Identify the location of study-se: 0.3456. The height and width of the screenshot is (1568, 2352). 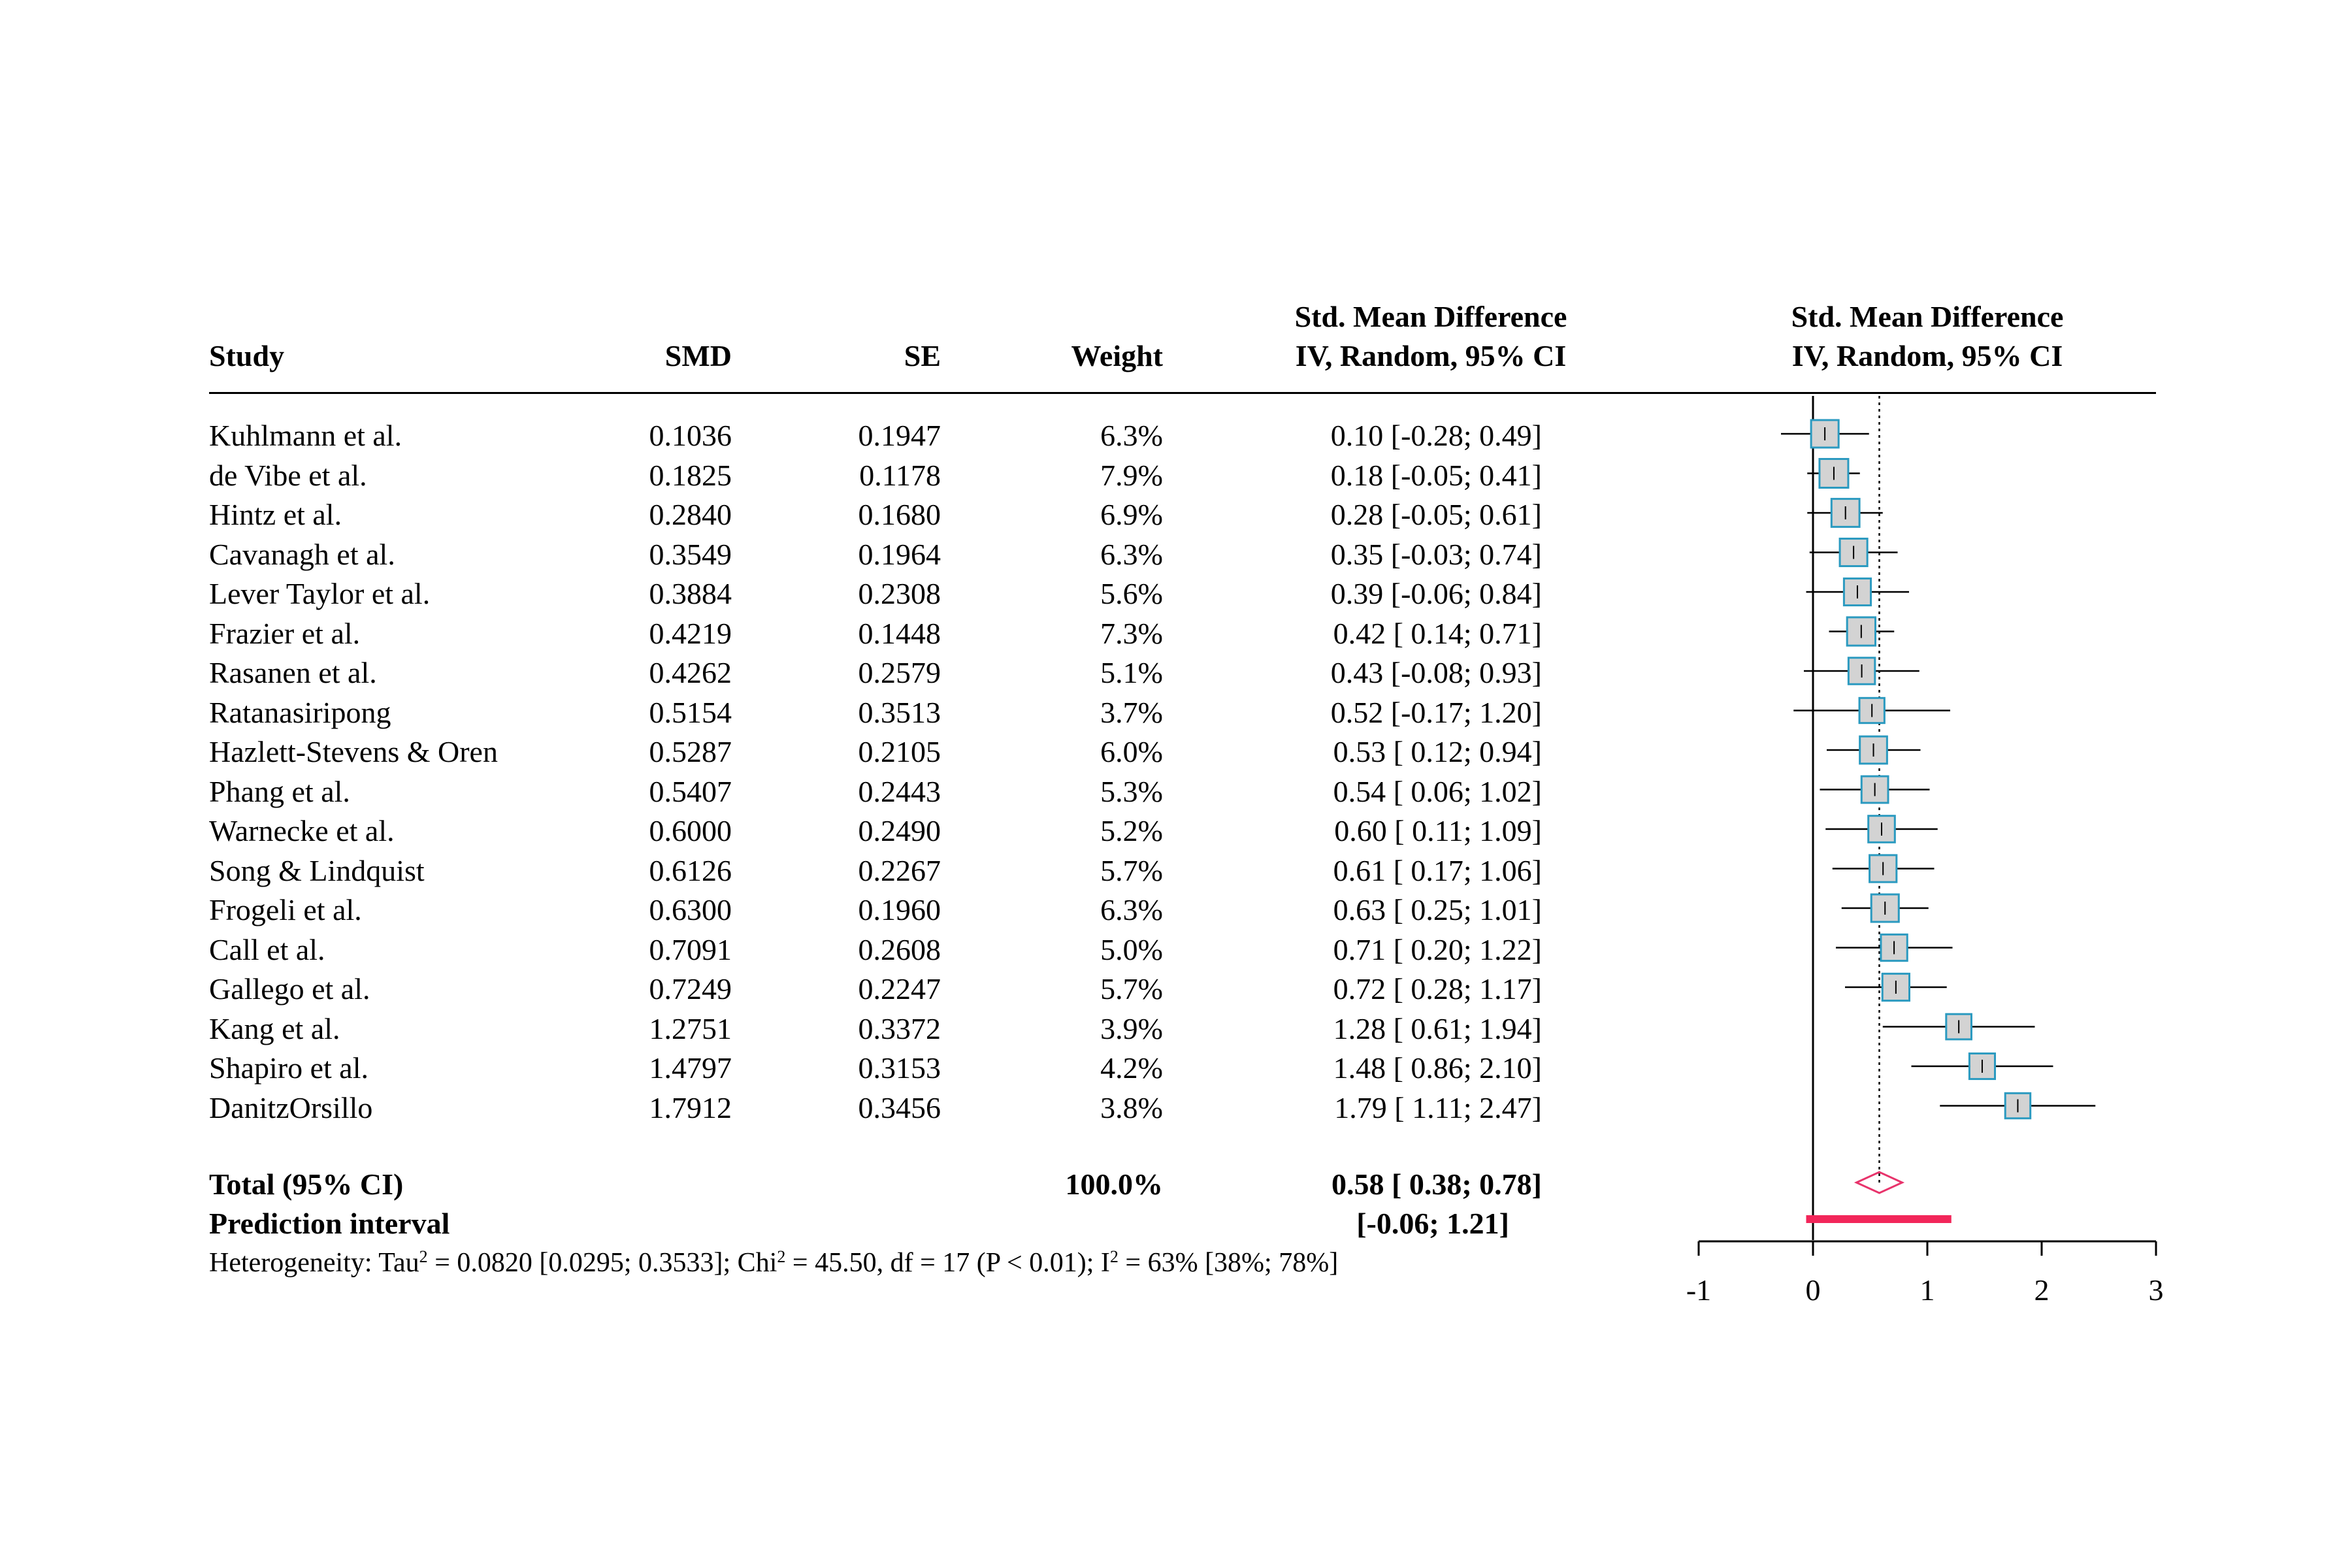
(899, 1107).